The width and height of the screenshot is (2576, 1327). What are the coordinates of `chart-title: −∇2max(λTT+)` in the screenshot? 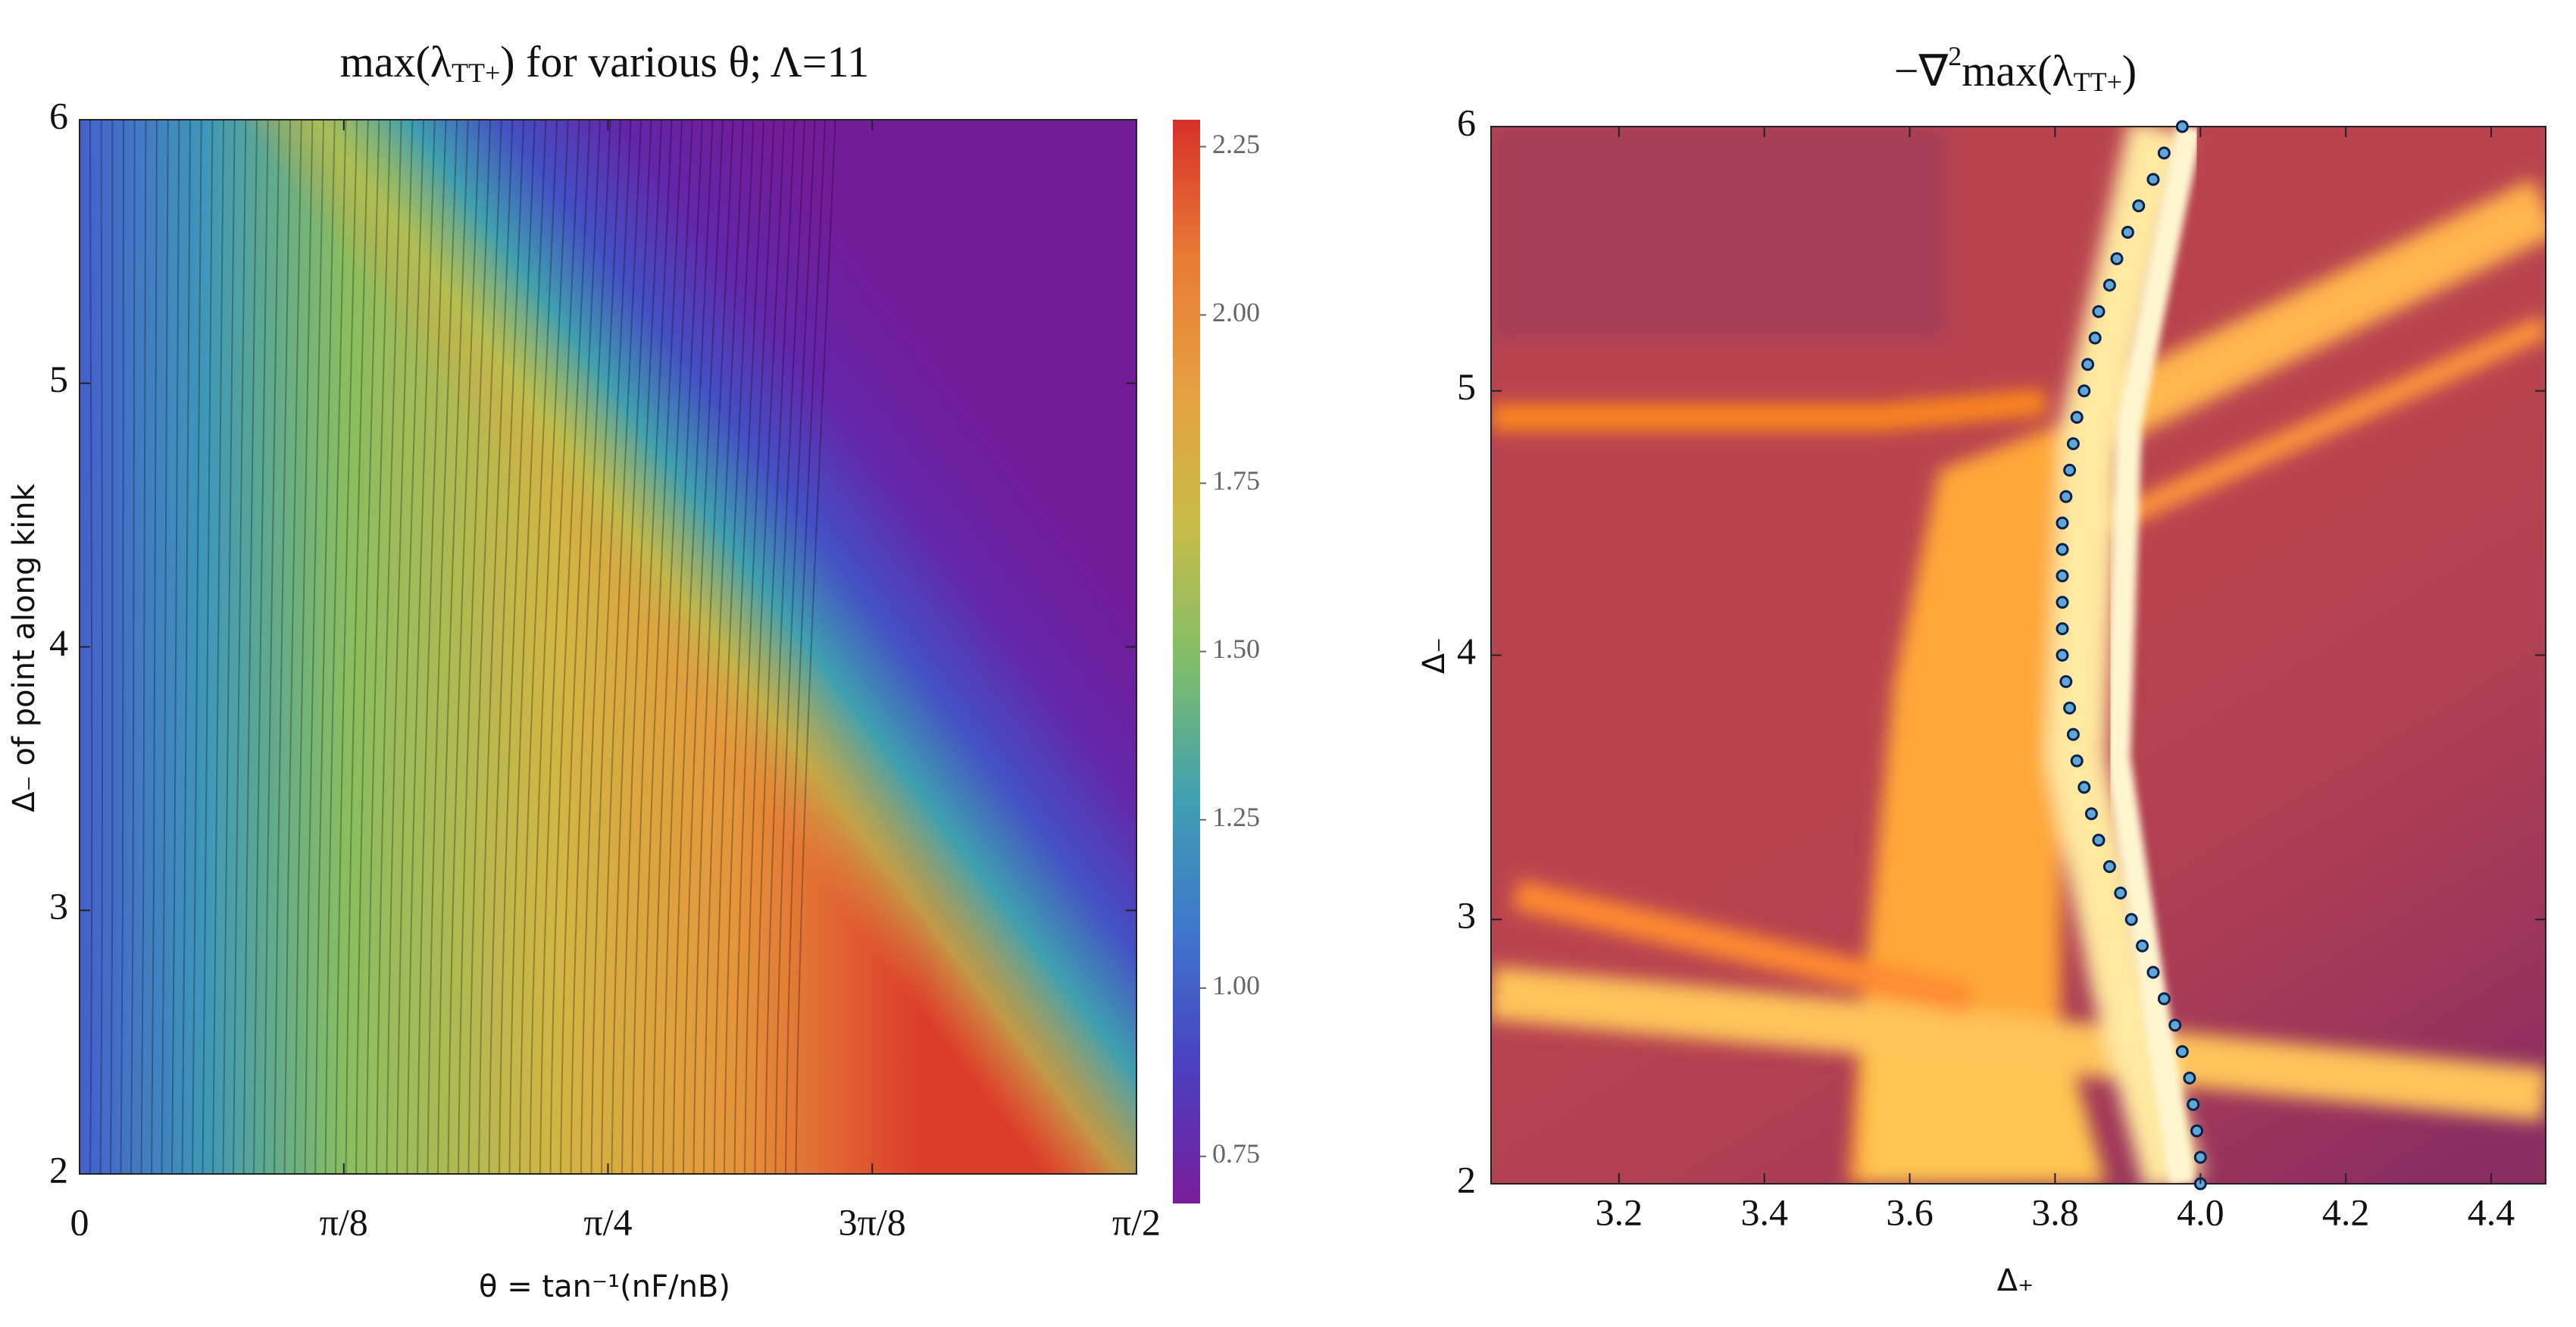 It's located at (2016, 69).